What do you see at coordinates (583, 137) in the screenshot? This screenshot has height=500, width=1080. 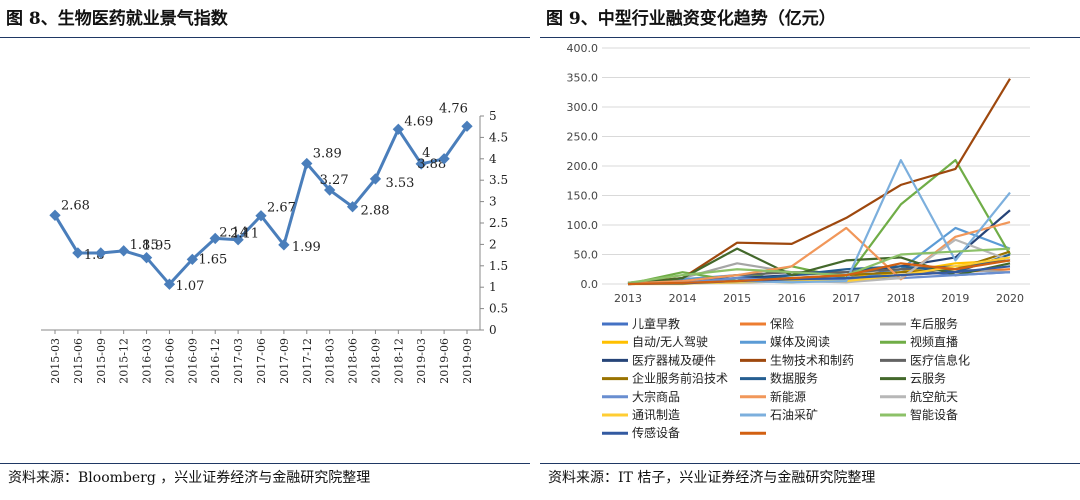 I see `y-tick-label: 250.0` at bounding box center [583, 137].